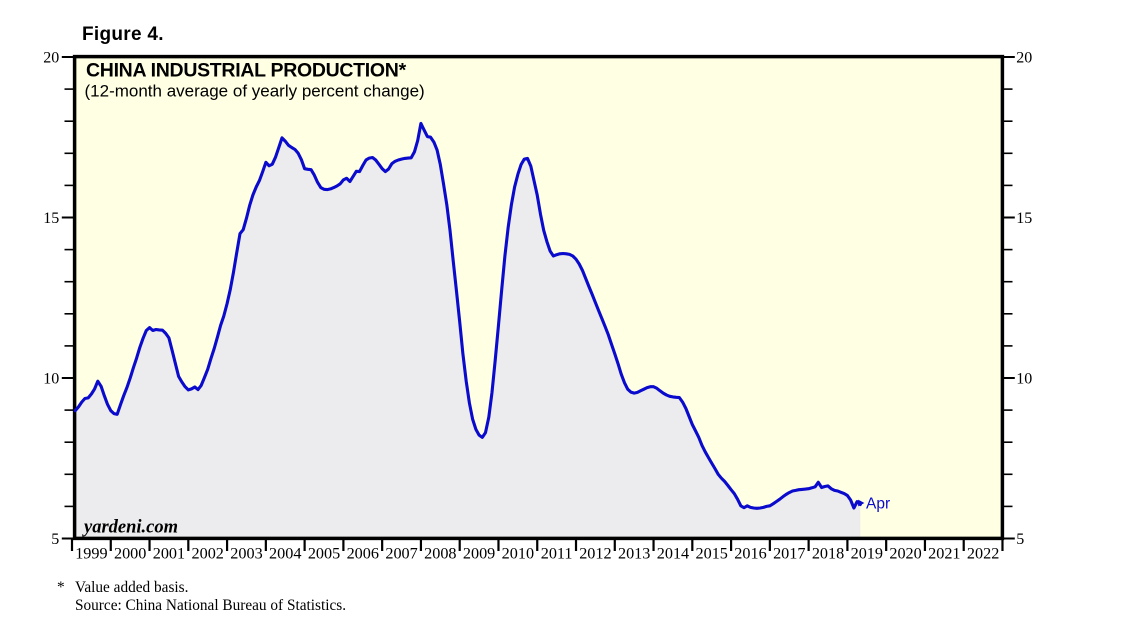 This screenshot has height=630, width=1138. Describe the element at coordinates (401, 553) in the screenshot. I see `svg-text: 2007` at that location.